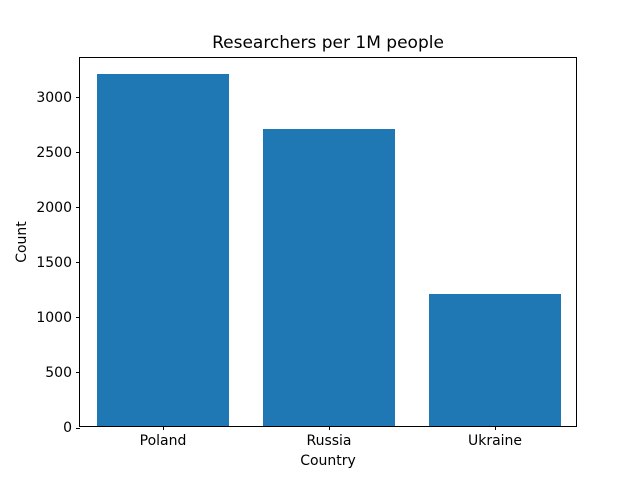  Describe the element at coordinates (54, 97) in the screenshot. I see `y-tick-label-3000: 3000` at that location.